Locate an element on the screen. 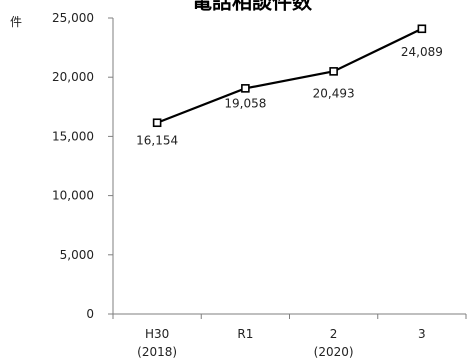 The width and height of the screenshot is (468, 363). y-tick-label: 10,000 is located at coordinates (73, 196).